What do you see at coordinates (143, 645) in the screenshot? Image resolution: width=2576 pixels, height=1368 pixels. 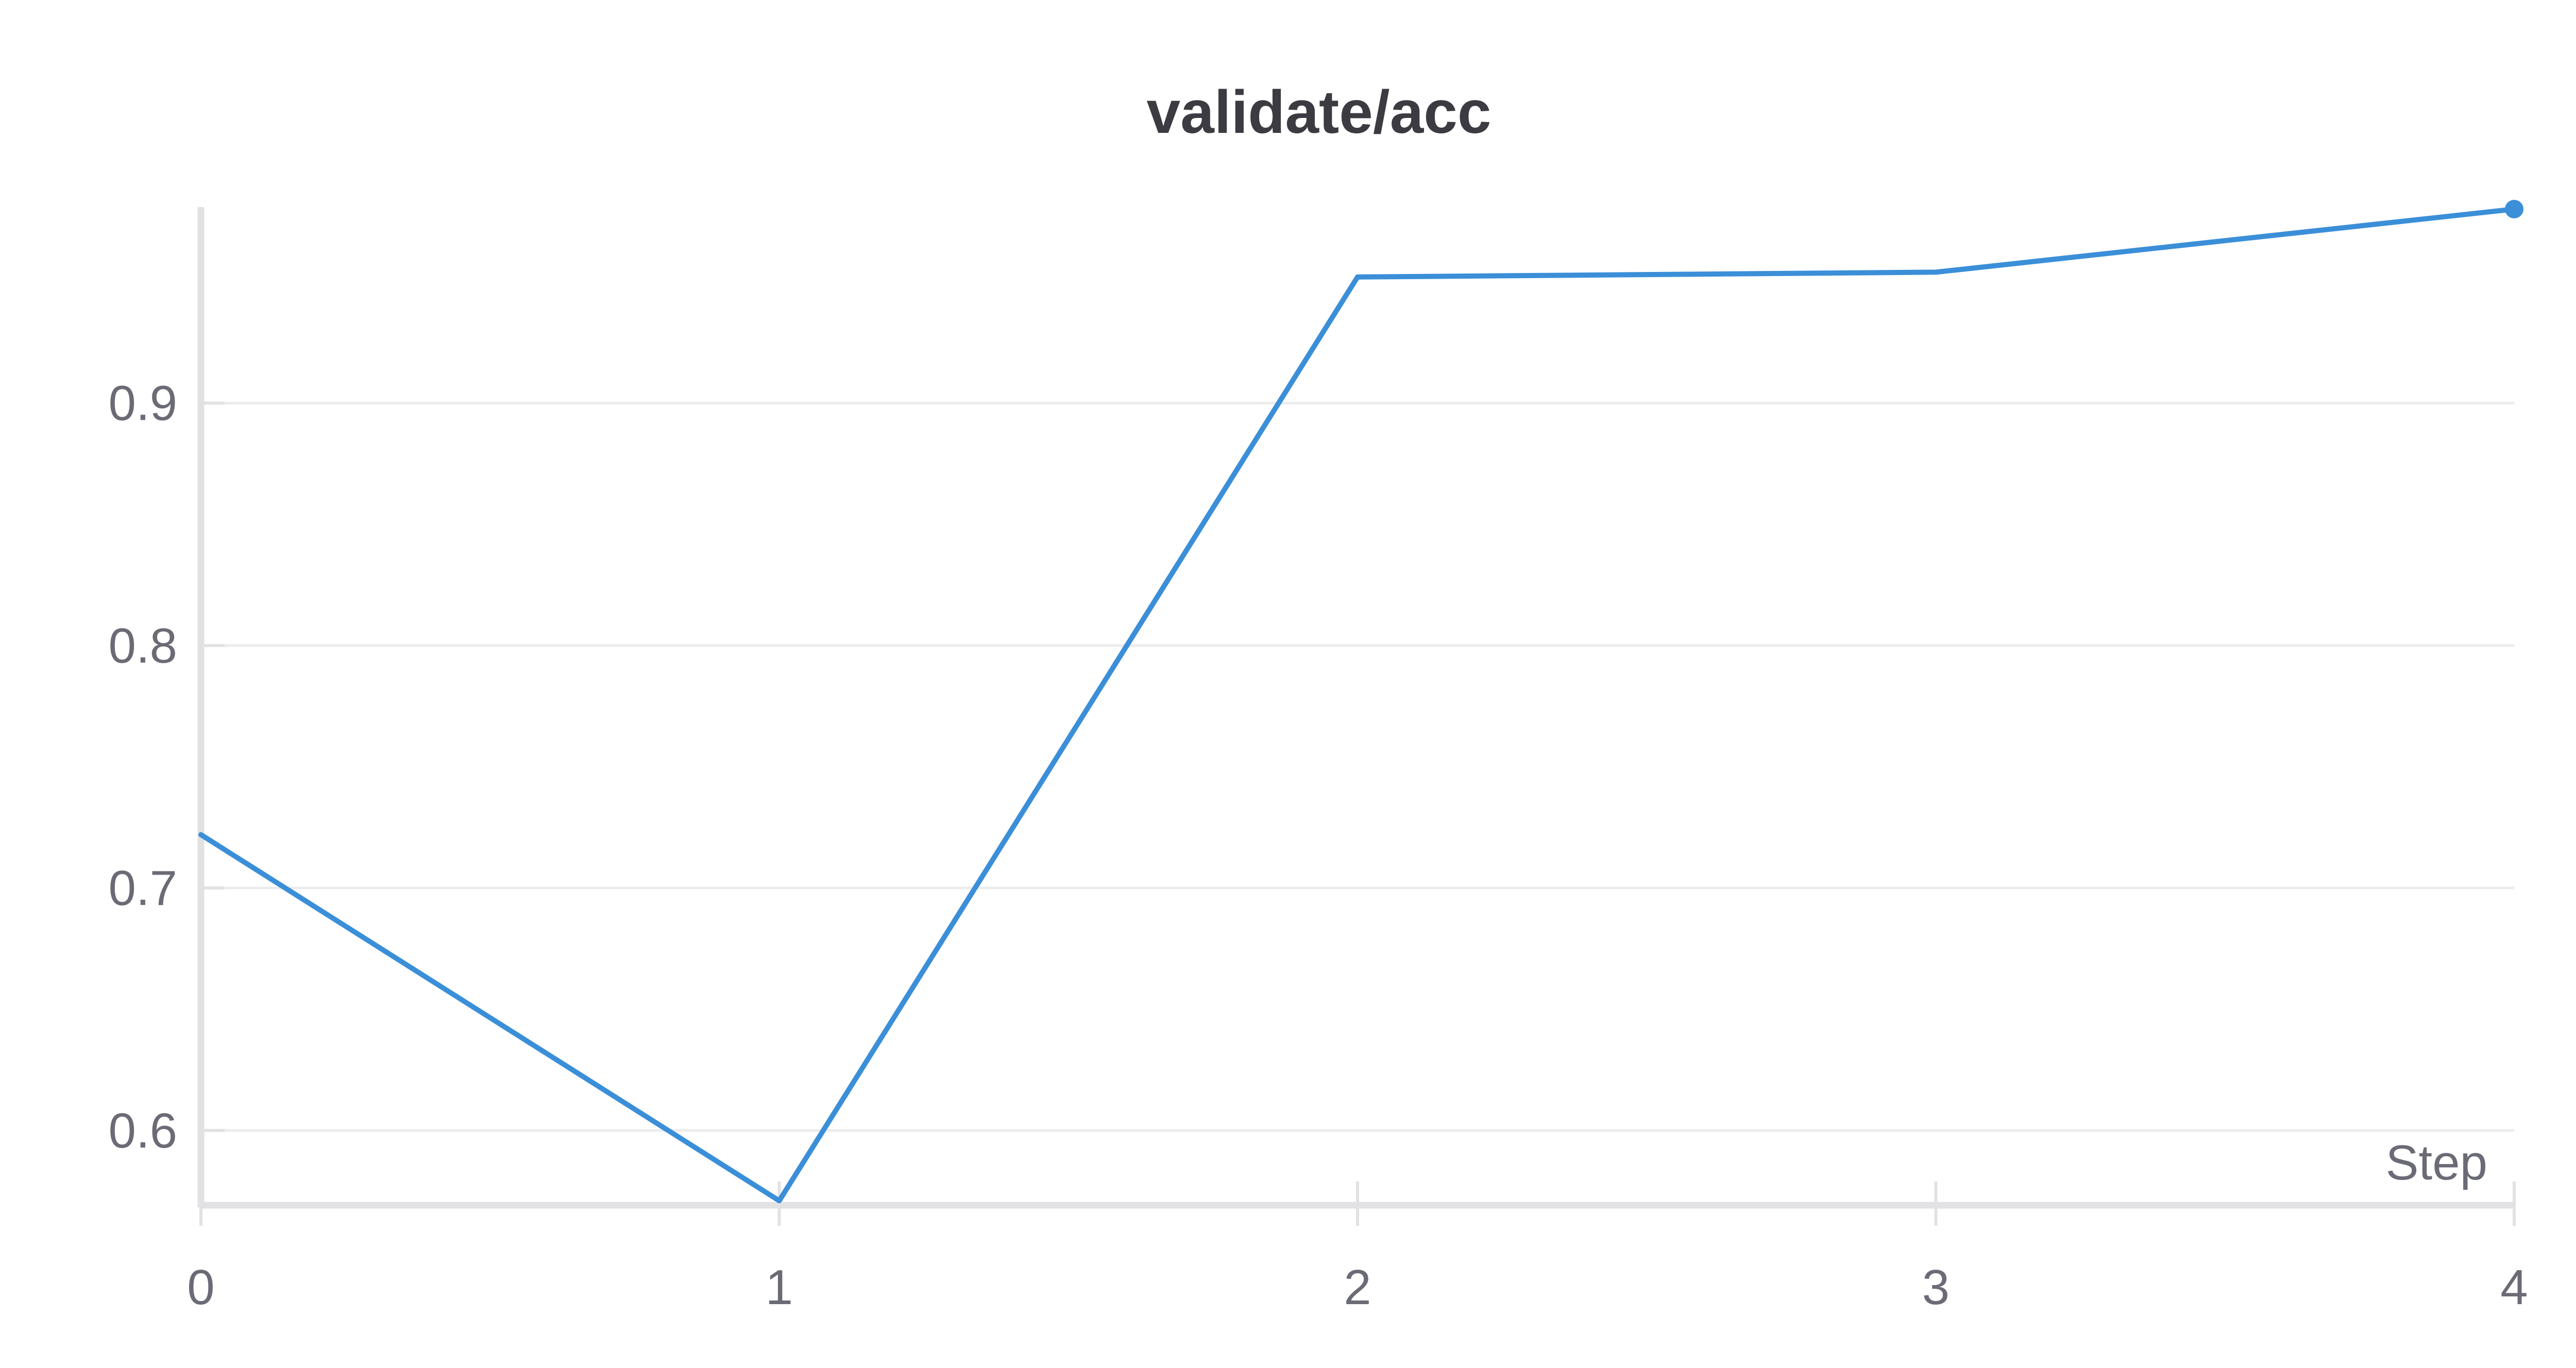 I see `y-tick-label: 0.8` at bounding box center [143, 645].